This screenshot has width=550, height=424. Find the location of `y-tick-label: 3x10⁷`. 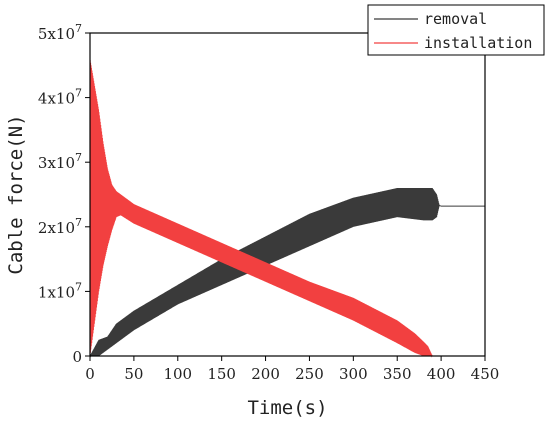

y-tick-label: 3x10⁷ is located at coordinates (60, 161).